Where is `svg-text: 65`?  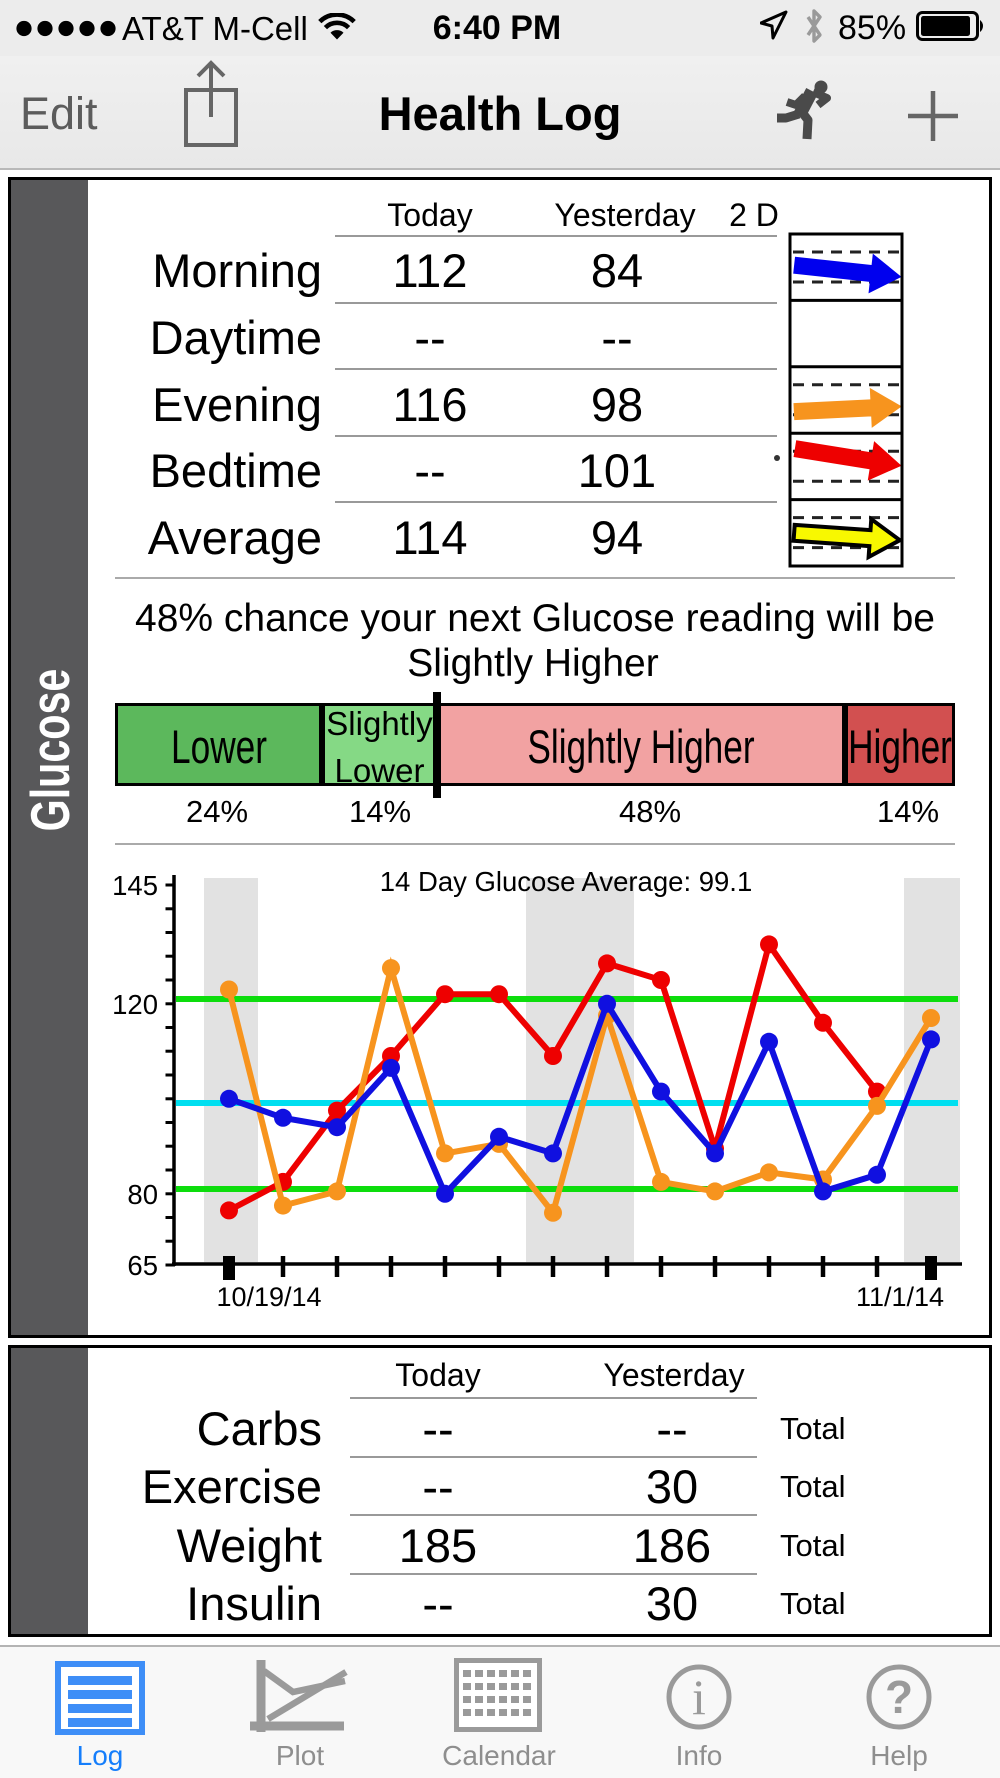 svg-text: 65 is located at coordinates (142, 1265).